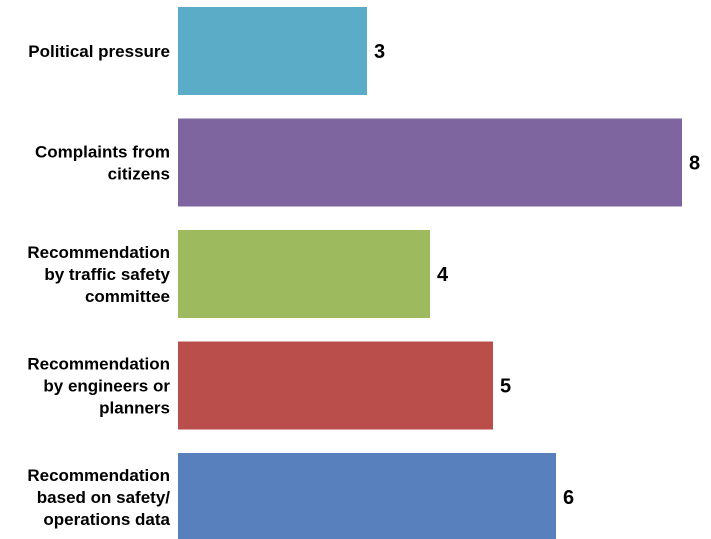  I want to click on value-label-4: 5, so click(505, 387).